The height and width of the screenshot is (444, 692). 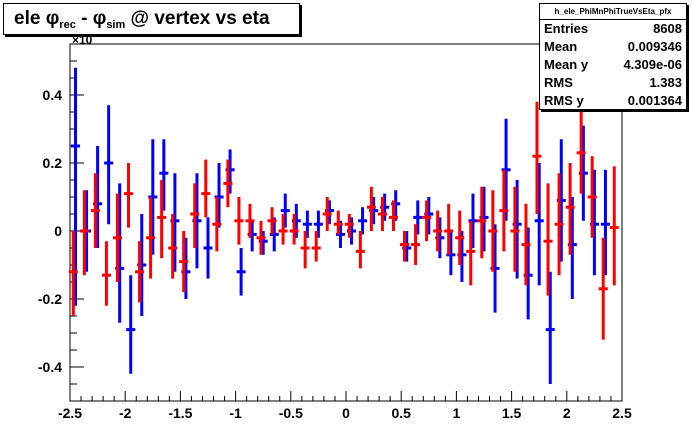 I want to click on title-part-1: ele φ, so click(x=37, y=18).